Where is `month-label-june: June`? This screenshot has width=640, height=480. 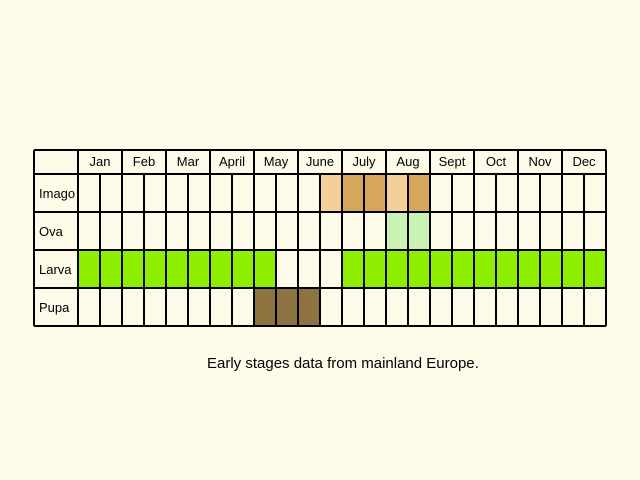
month-label-june: June is located at coordinates (320, 161).